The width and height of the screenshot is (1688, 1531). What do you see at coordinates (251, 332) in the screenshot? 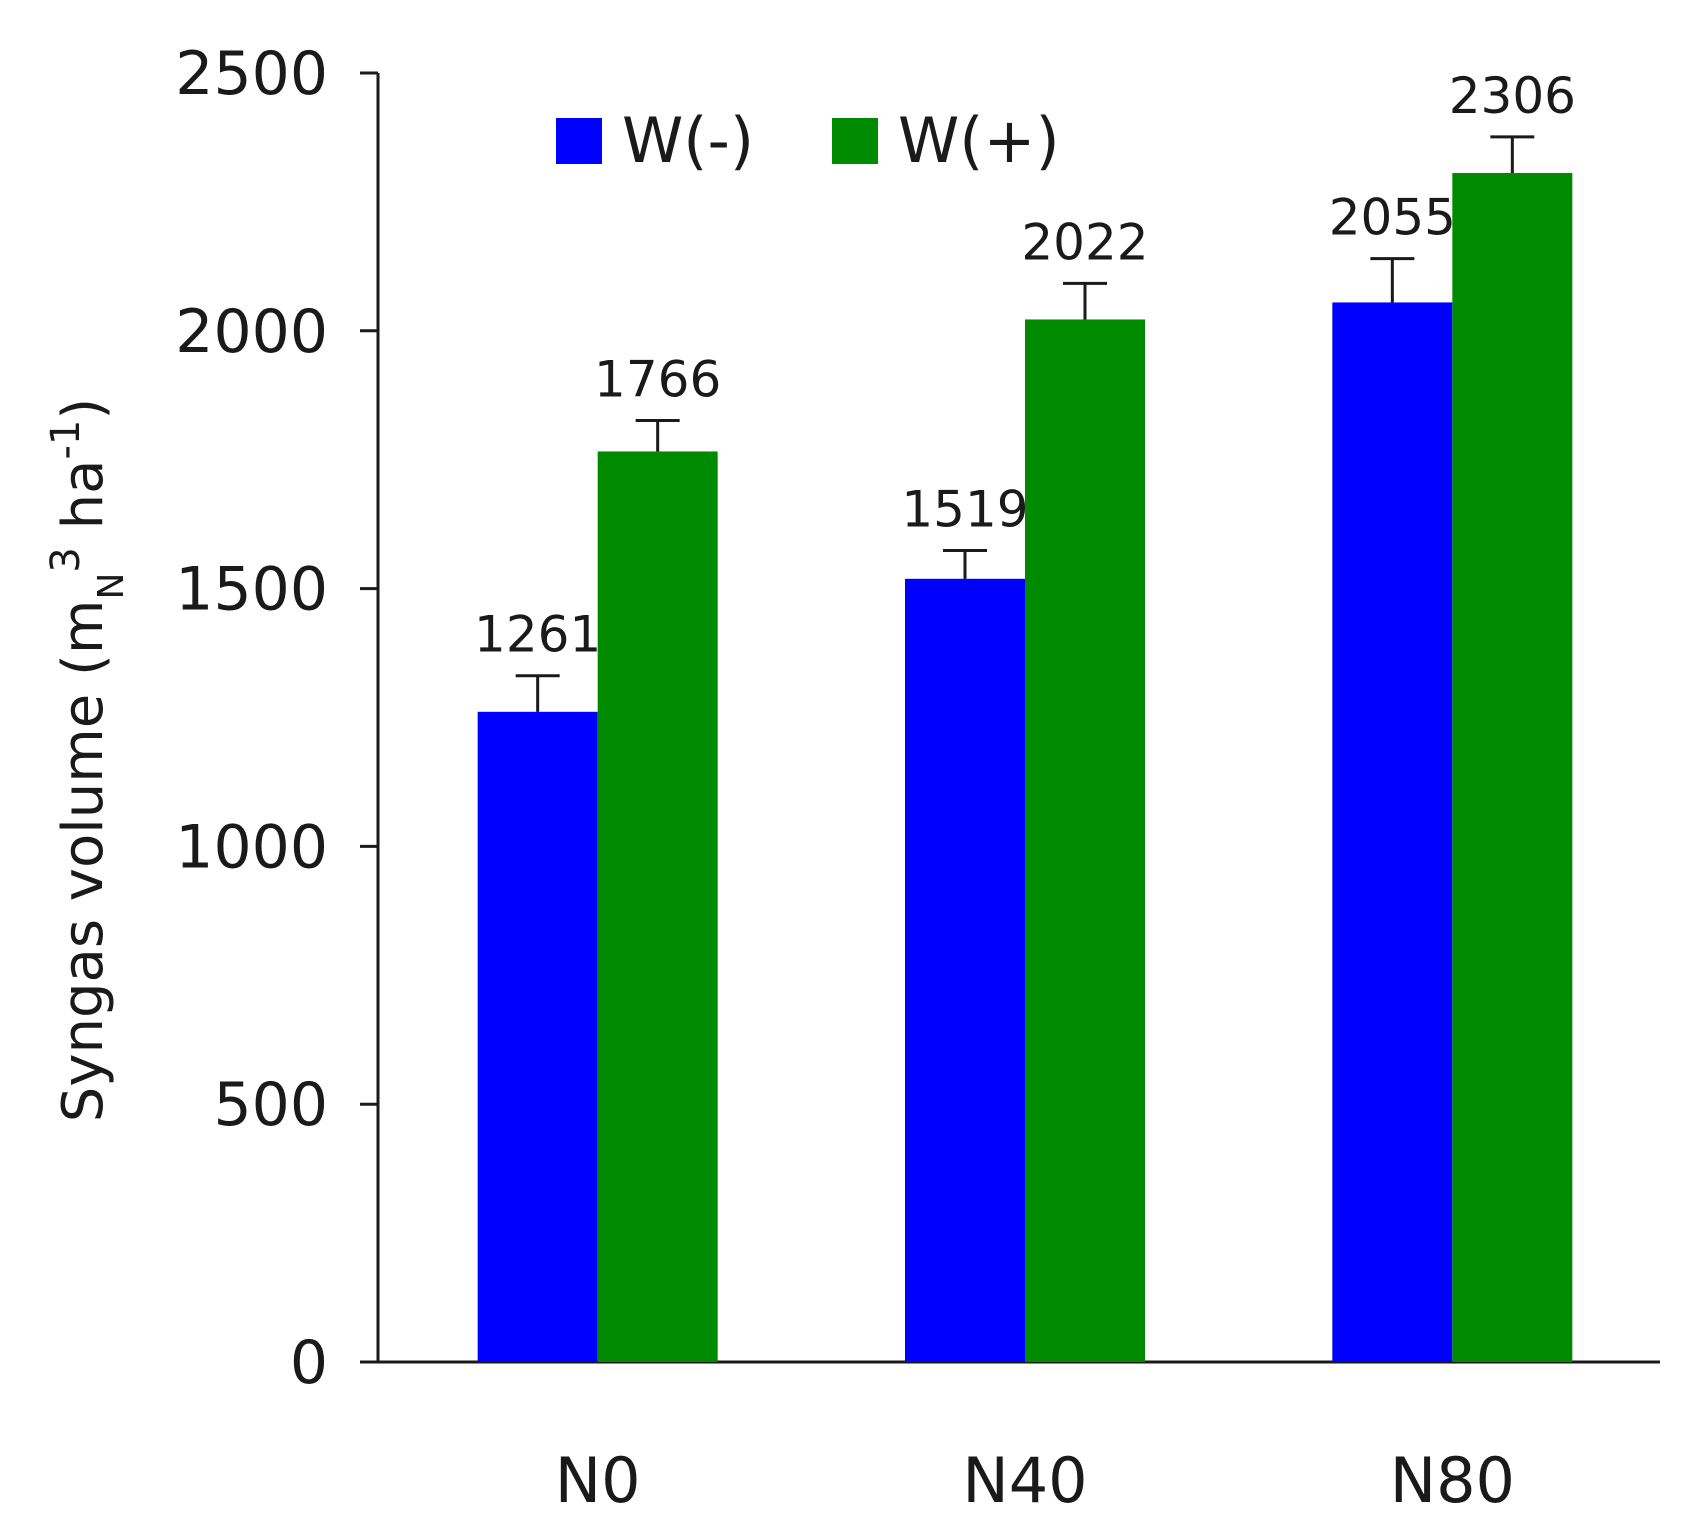
I see `y-tick-label: 2000` at bounding box center [251, 332].